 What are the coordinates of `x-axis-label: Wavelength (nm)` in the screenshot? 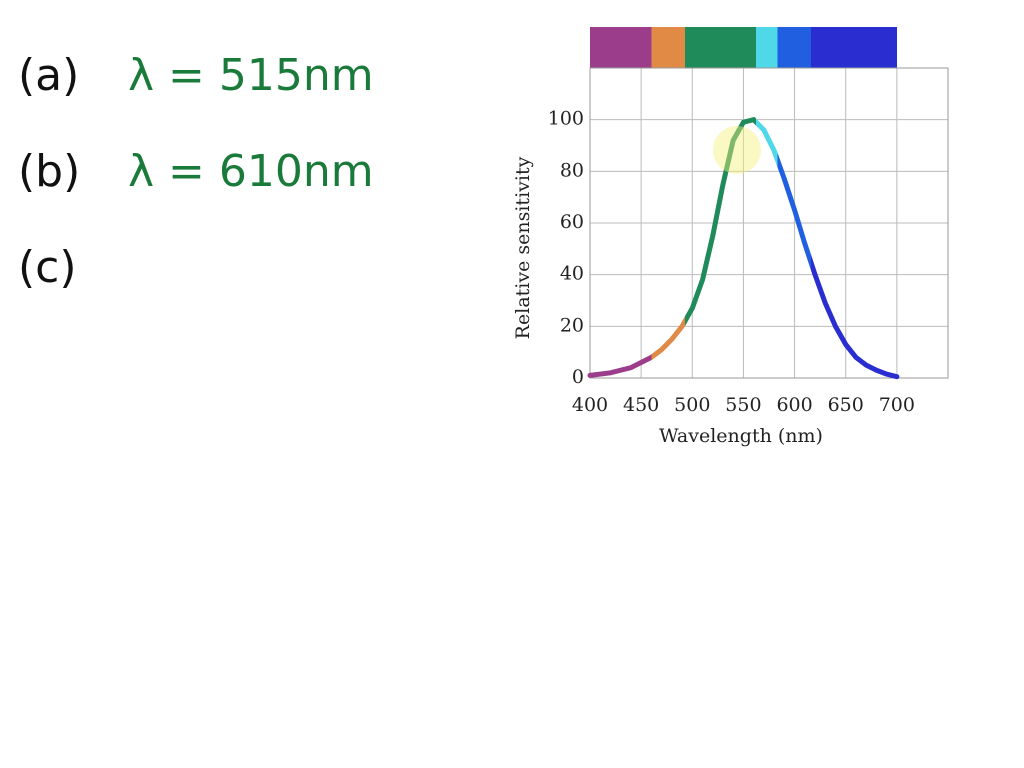 It's located at (741, 436).